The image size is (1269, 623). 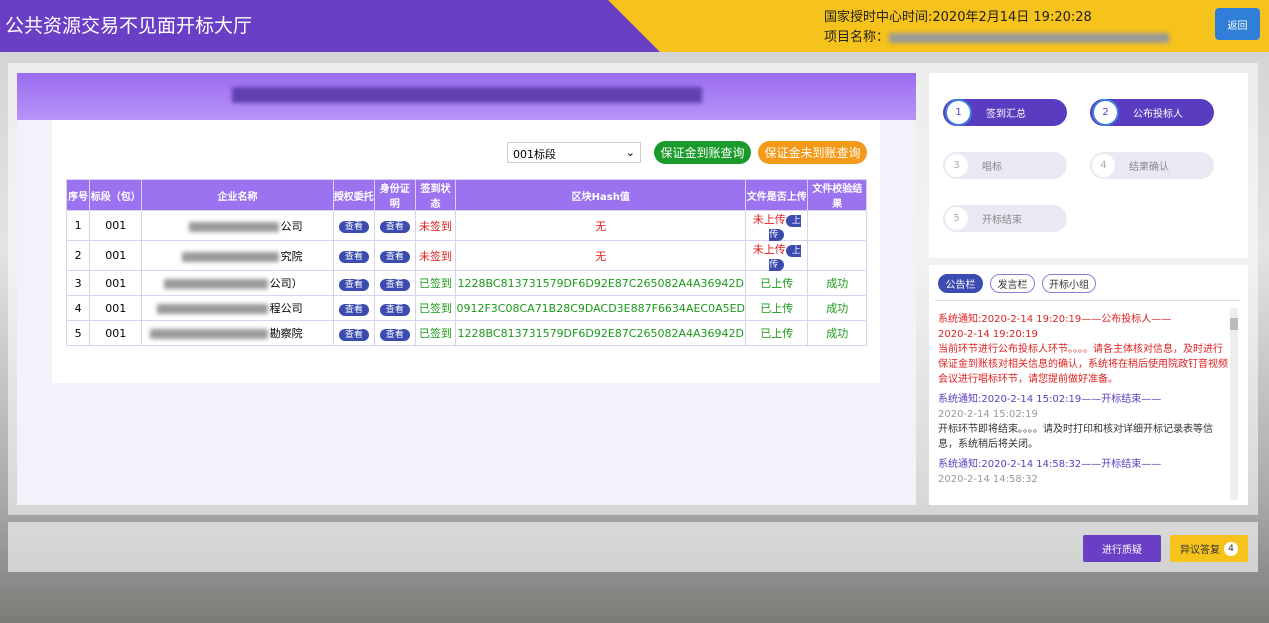 What do you see at coordinates (237, 195) in the screenshot?
I see `column-header: 企业名称` at bounding box center [237, 195].